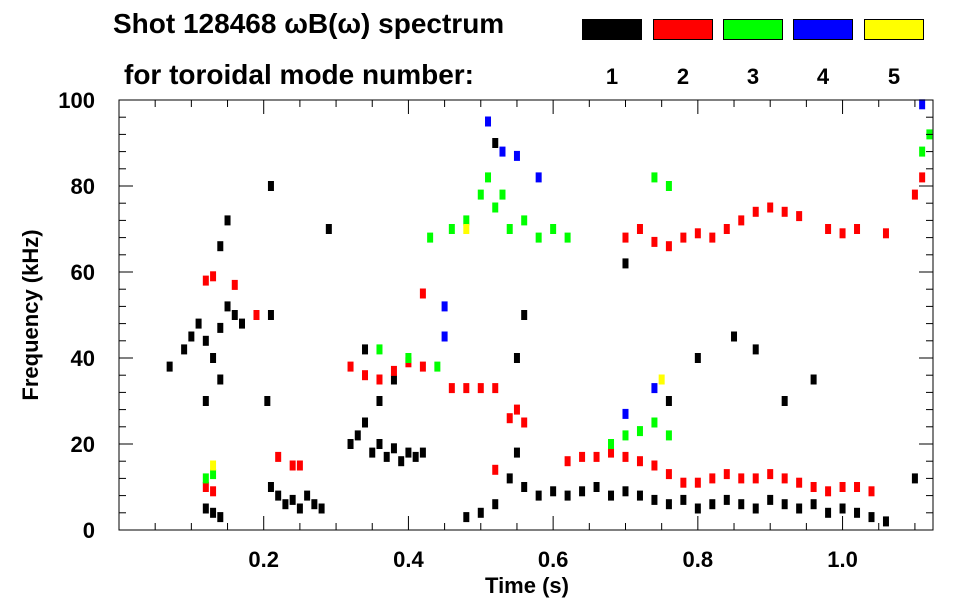  What do you see at coordinates (527, 585) in the screenshot?
I see `x-axis-label: Time (s)` at bounding box center [527, 585].